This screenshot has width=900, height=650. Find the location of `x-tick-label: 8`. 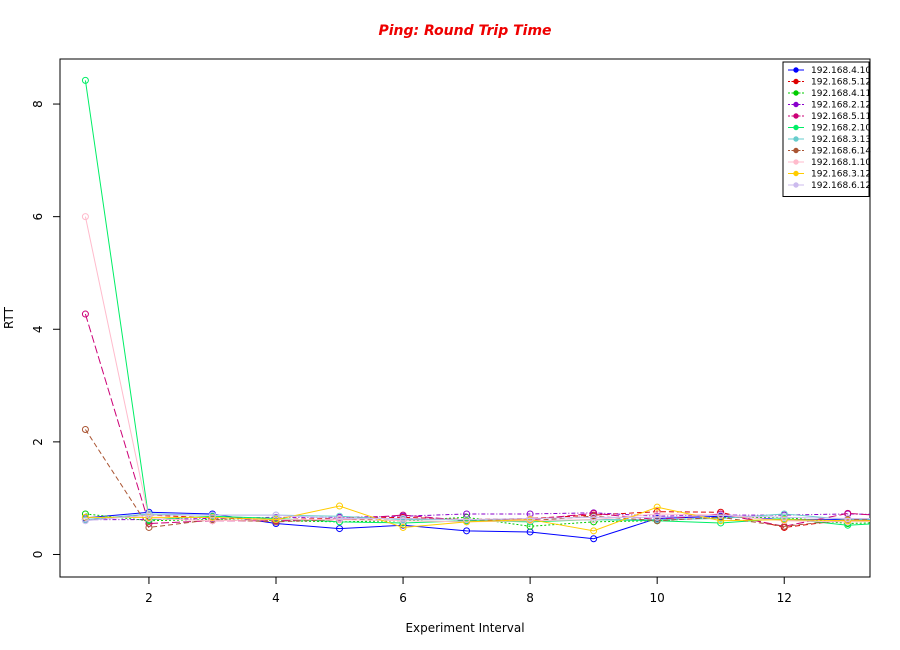

x-tick-label: 8 is located at coordinates (530, 598).